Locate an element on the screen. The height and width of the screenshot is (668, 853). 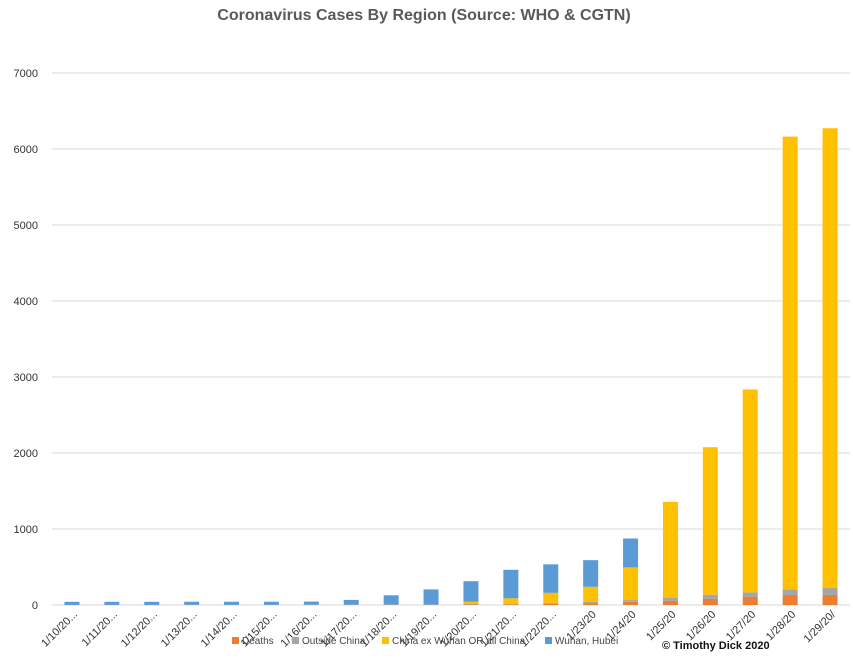
y-tick-label: 0 is located at coordinates (35, 606).